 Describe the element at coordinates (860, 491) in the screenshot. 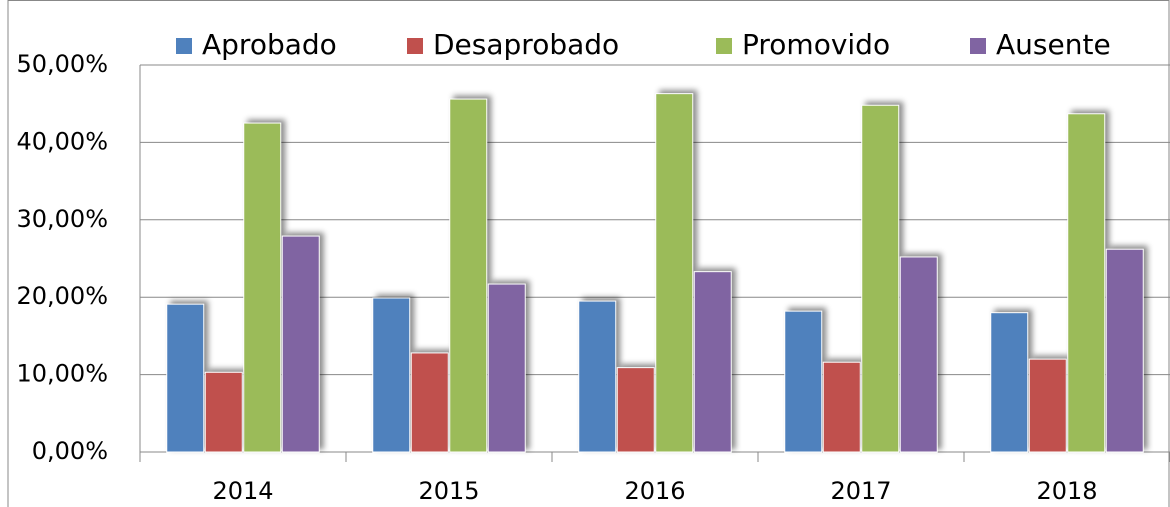

I see `x-tick-label: 2017` at that location.